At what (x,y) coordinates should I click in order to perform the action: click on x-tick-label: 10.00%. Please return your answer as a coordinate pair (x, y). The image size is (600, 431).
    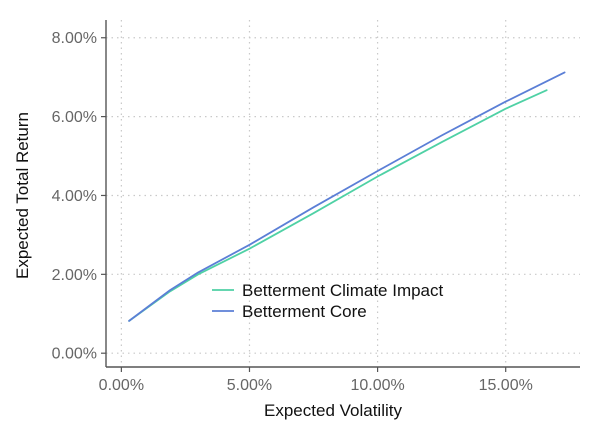
    Looking at the image, I should click on (377, 385).